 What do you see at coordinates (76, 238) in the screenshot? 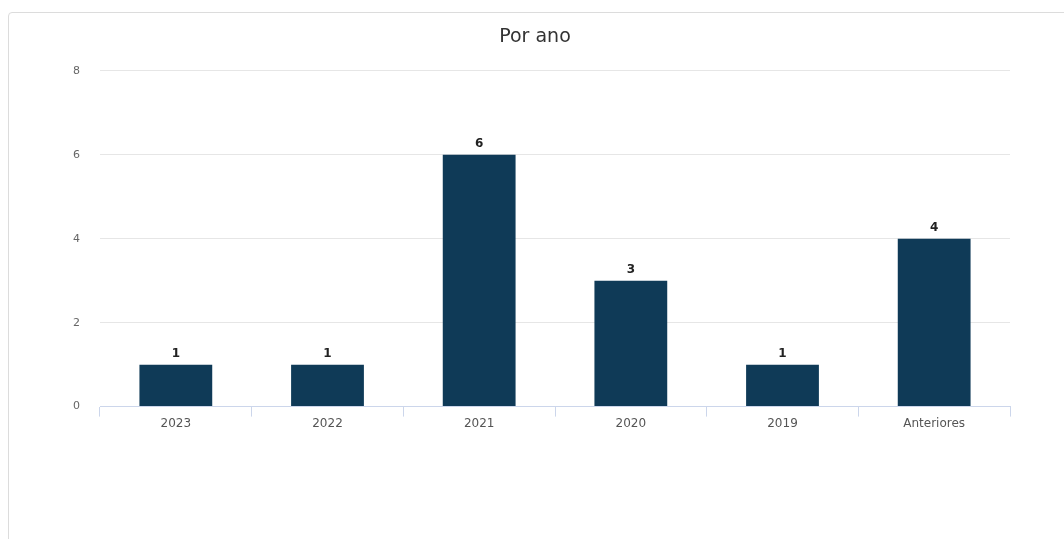
I see `y-tick-label: 4` at bounding box center [76, 238].